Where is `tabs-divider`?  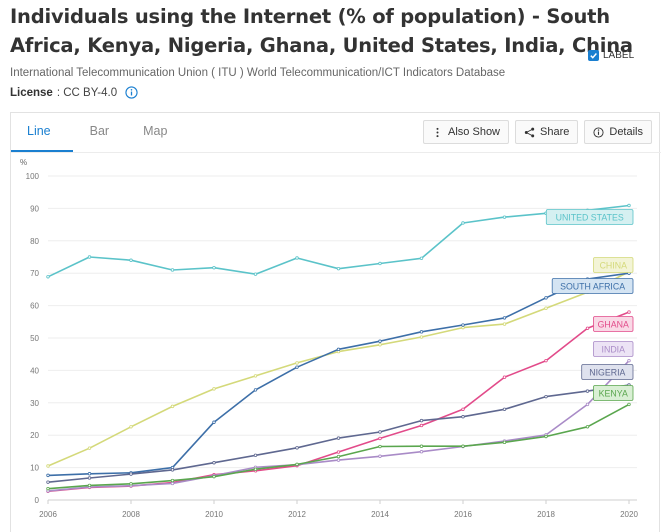 tabs-divider is located at coordinates (336, 152).